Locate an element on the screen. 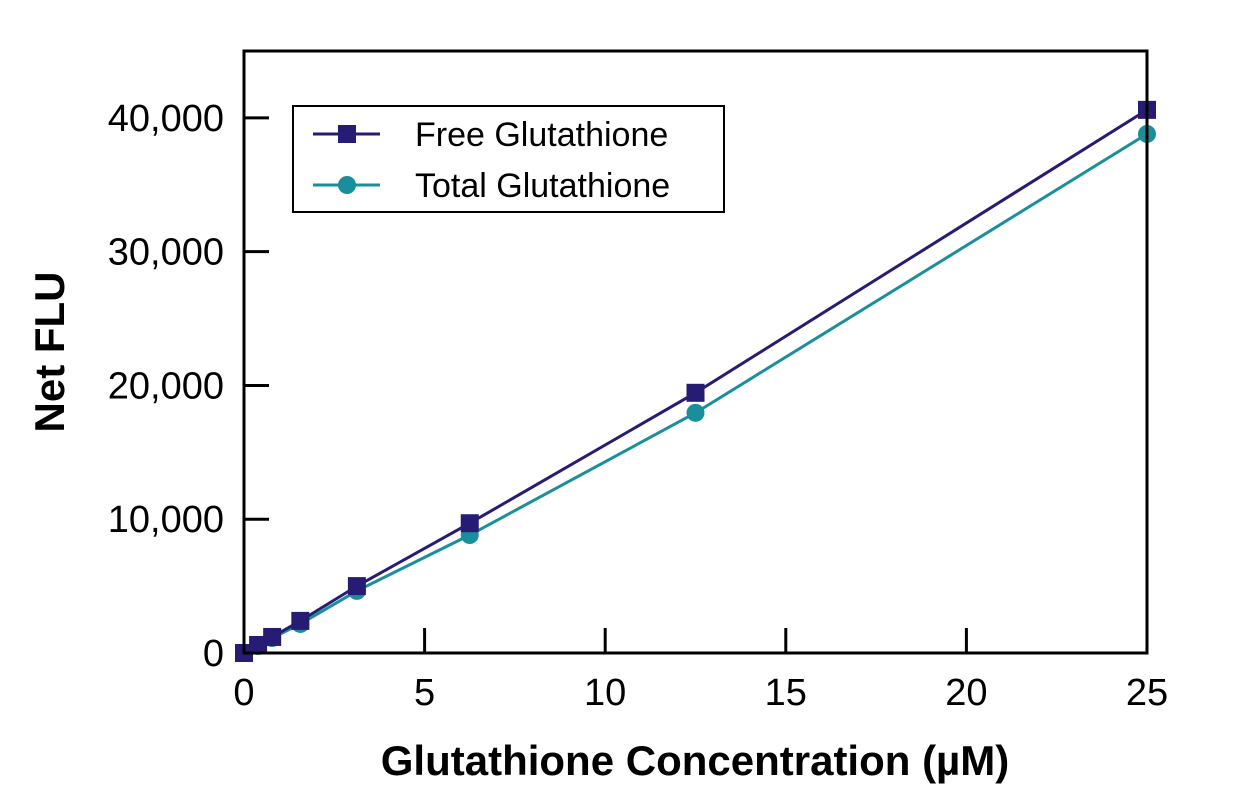  legend-box is located at coordinates (508, 159).